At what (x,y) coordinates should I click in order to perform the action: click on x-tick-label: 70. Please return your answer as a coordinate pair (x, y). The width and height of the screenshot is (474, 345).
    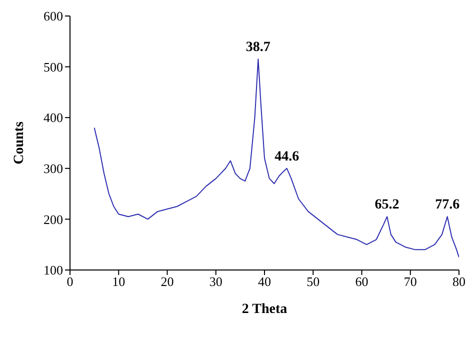
    Looking at the image, I should click on (410, 282).